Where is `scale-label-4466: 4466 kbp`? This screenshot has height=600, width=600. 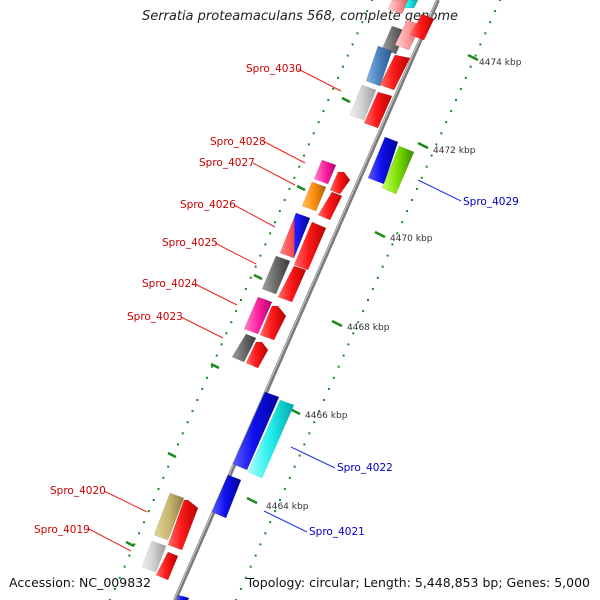
scale-label-4466: 4466 kbp is located at coordinates (326, 416).